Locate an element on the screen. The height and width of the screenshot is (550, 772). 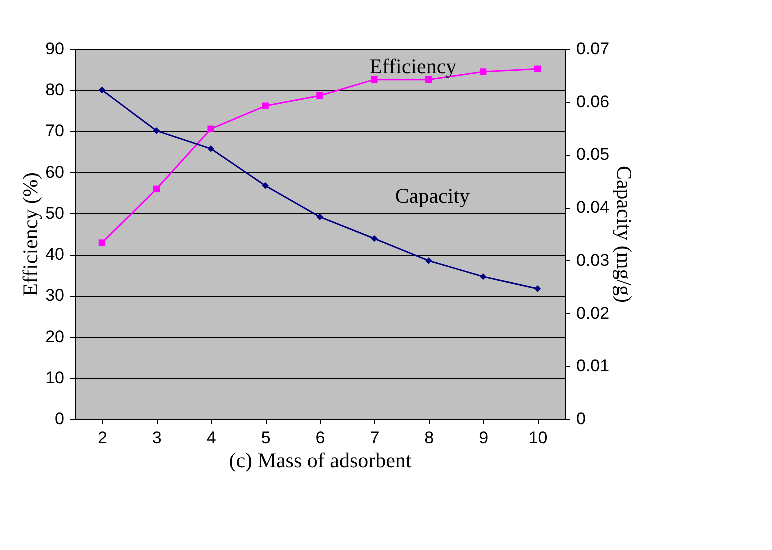
y2-tick-label: 0.06 is located at coordinates (593, 102).